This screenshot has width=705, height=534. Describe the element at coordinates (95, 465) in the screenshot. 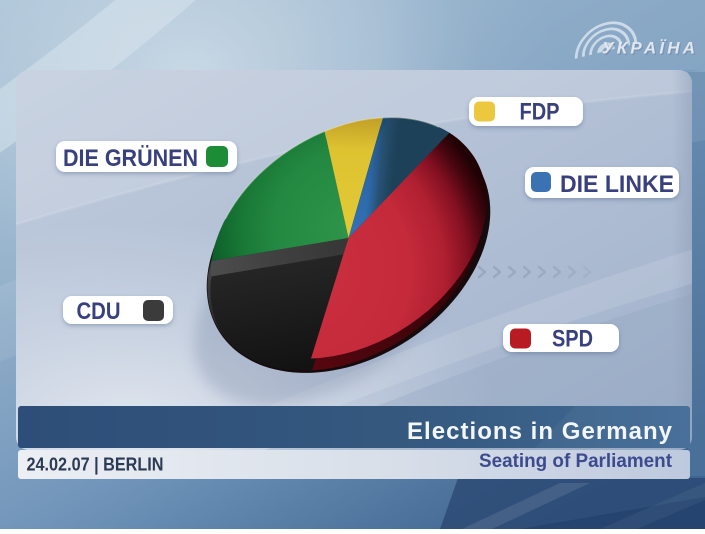

I see `svg-text: 24.02.07 | BERLIN` at that location.